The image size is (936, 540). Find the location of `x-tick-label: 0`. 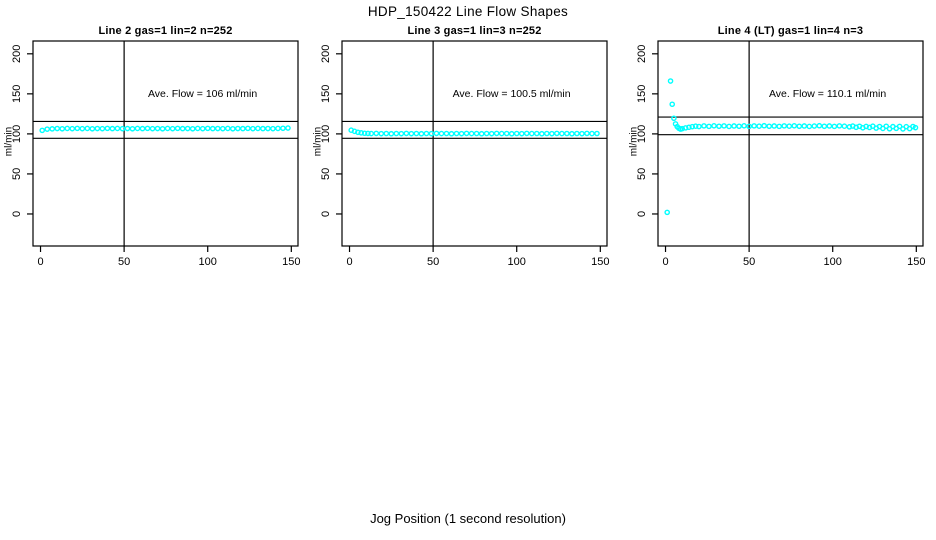

x-tick-label: 0 is located at coordinates (349, 262).